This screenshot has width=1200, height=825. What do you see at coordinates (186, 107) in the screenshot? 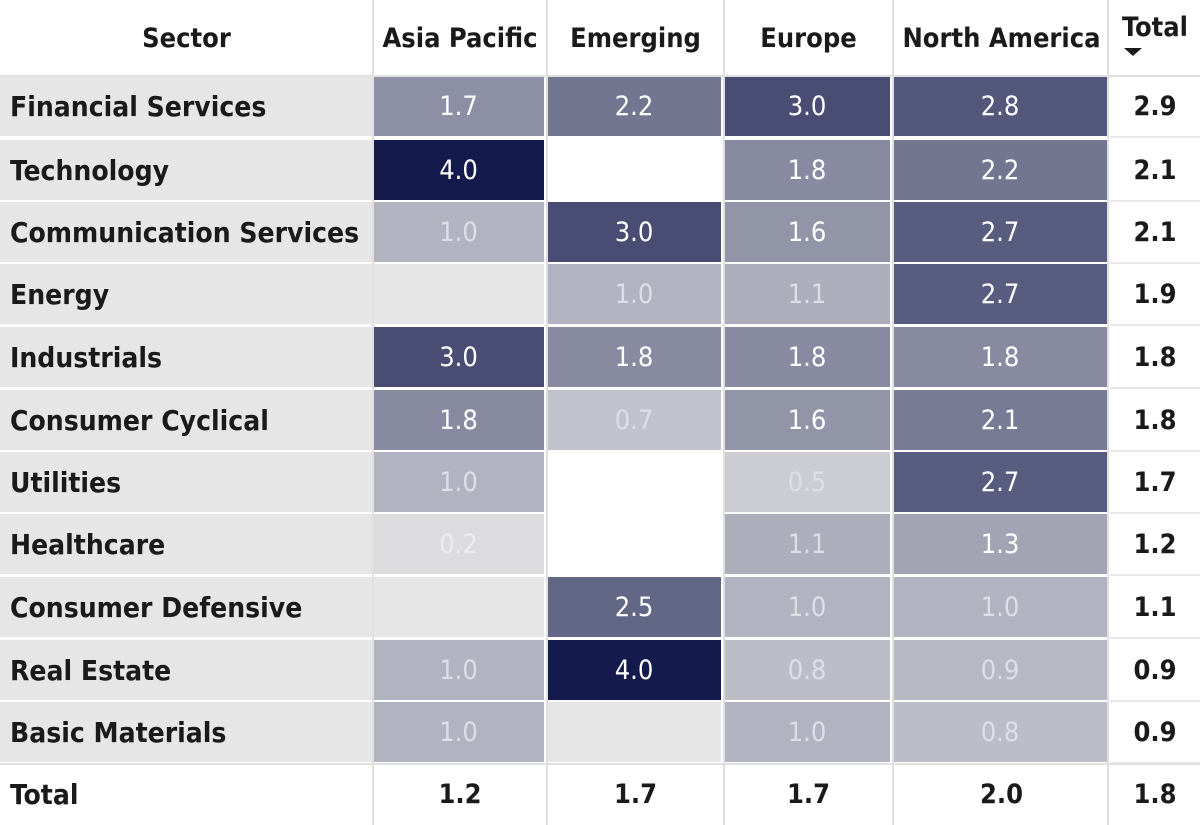
I see `row-label-financial-services: Financial Services` at bounding box center [186, 107].